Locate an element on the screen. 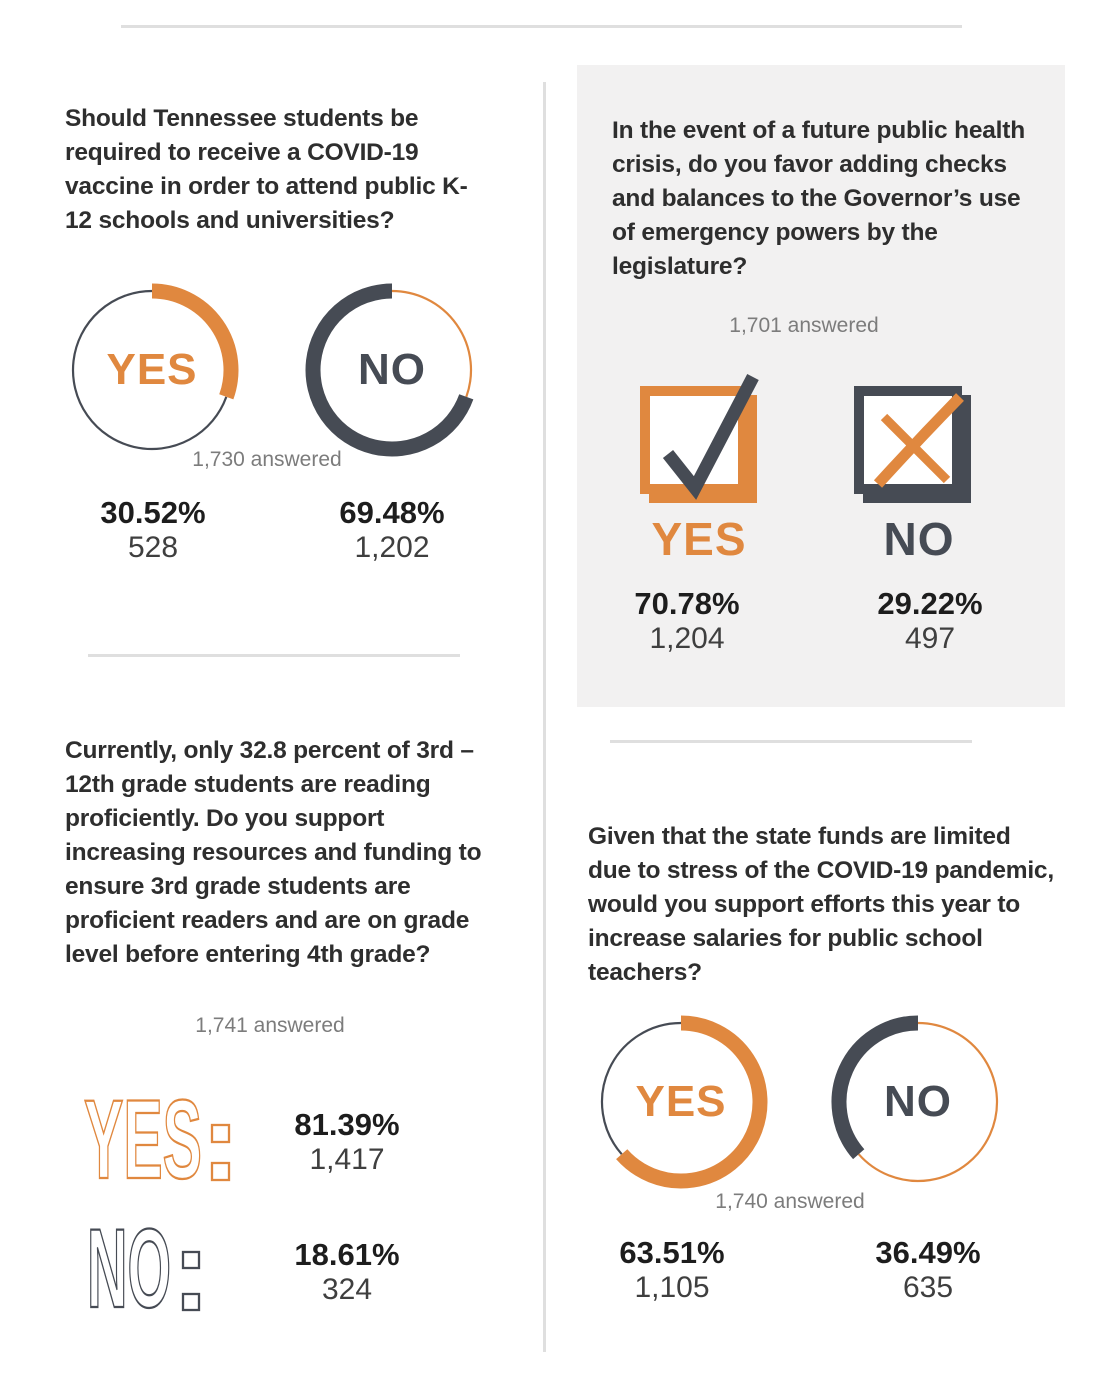 The height and width of the screenshot is (1380, 1103). donut-chart-vaccine-no: NO is located at coordinates (392, 370).